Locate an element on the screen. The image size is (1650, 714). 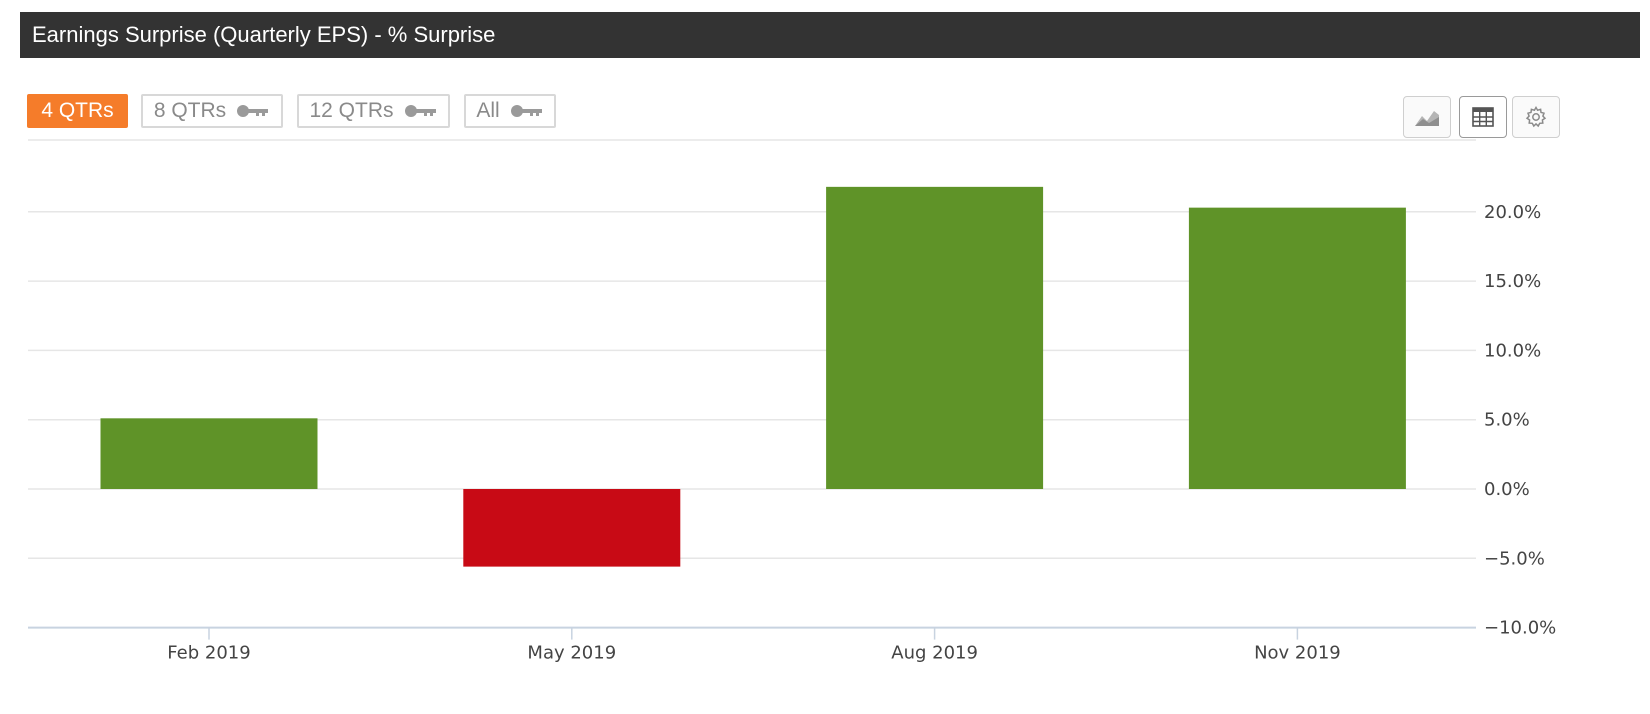
range-4-qtrs-button: 4 QTRs is located at coordinates (77, 111).